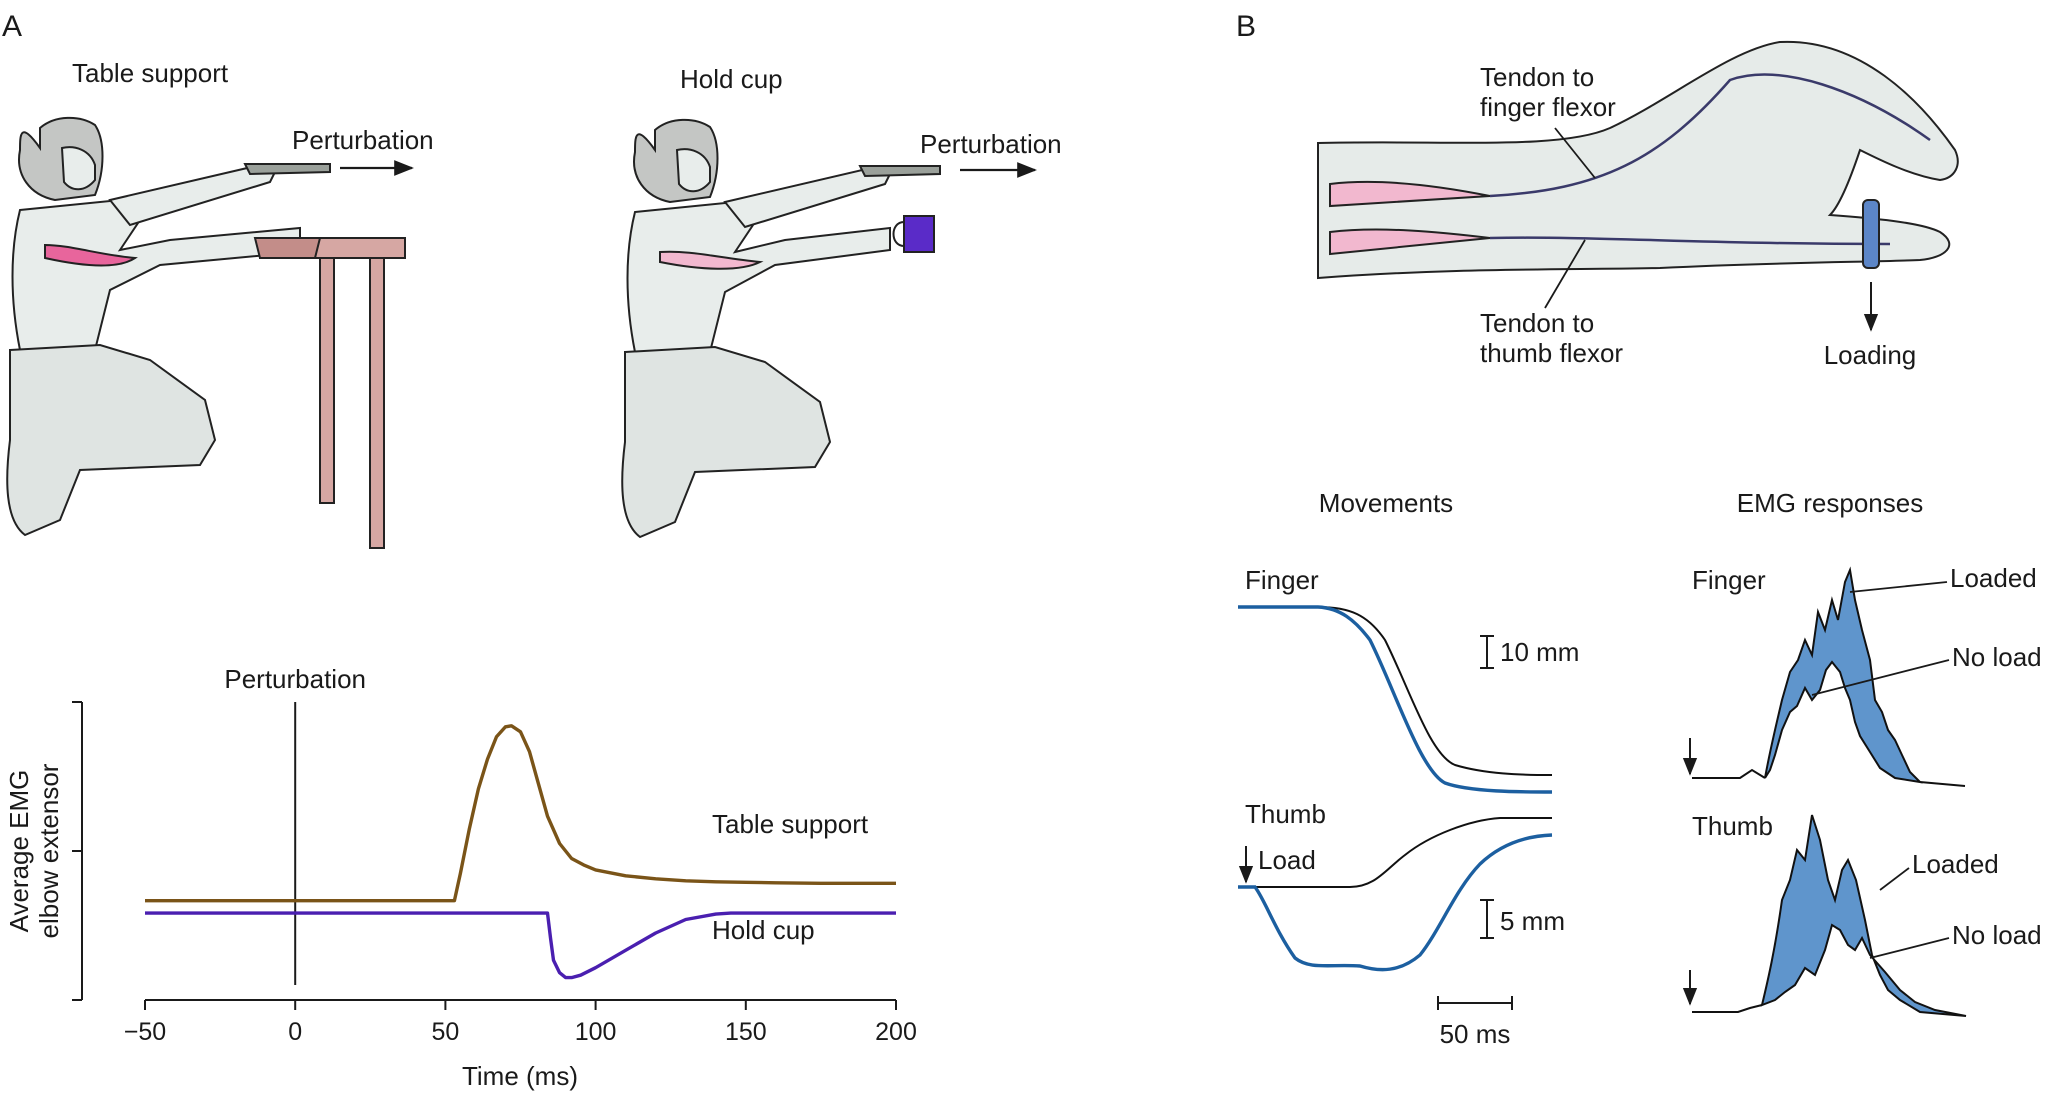 The image size is (2050, 1093). I want to click on tendon-thumb-leader, so click(1565, 274).